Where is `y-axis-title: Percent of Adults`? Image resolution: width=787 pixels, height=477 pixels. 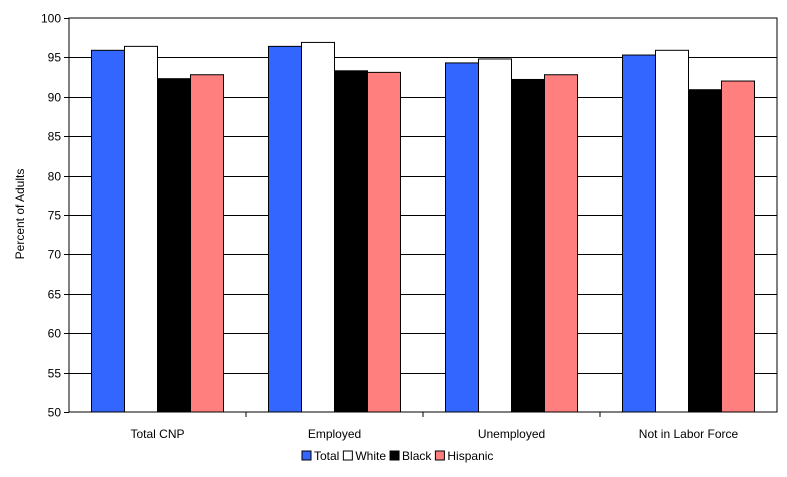
y-axis-title: Percent of Adults is located at coordinates (20, 214).